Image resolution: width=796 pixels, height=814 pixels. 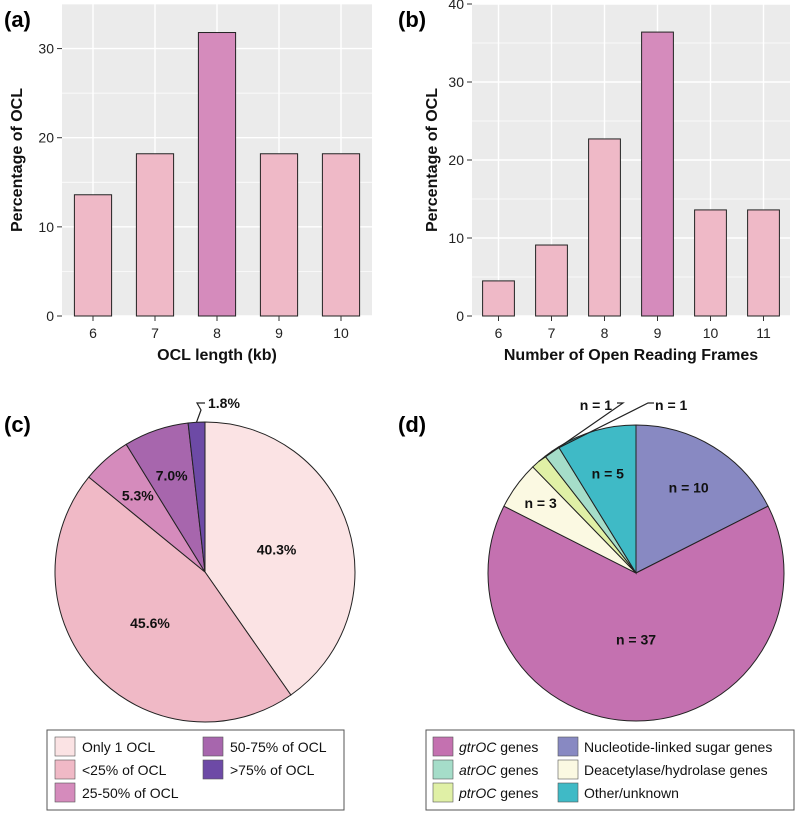 What do you see at coordinates (478, 747) in the screenshot?
I see `legend-gene-name: gtrOC` at bounding box center [478, 747].